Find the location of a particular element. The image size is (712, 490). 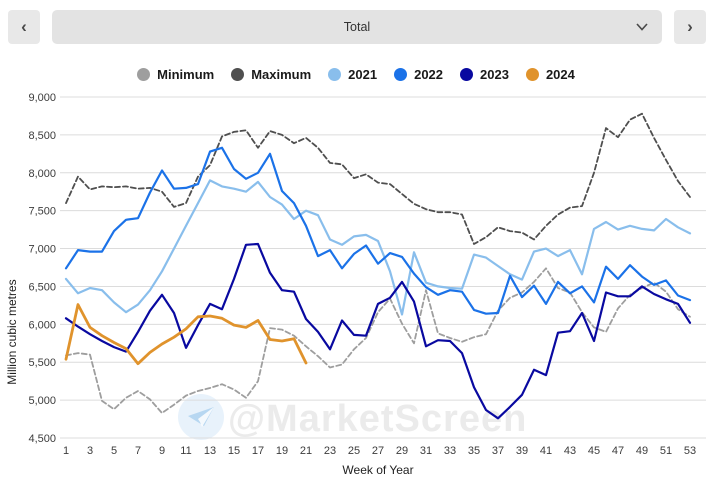

x-axis-title: Week of Year is located at coordinates (377, 470).